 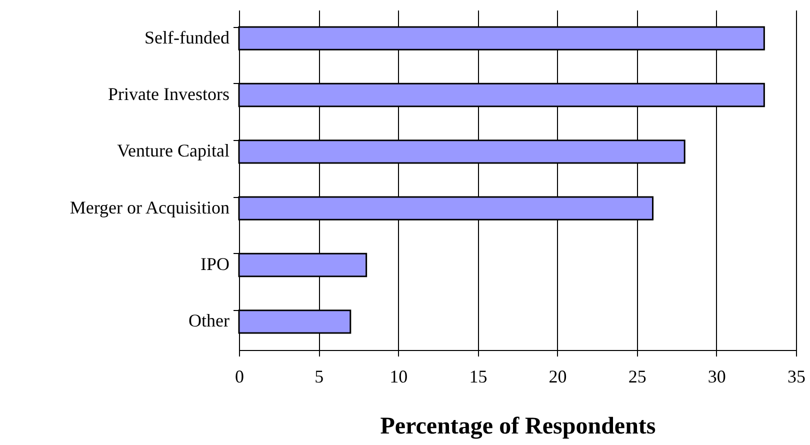 What do you see at coordinates (239, 376) in the screenshot?
I see `x-tick-label: 0` at bounding box center [239, 376].